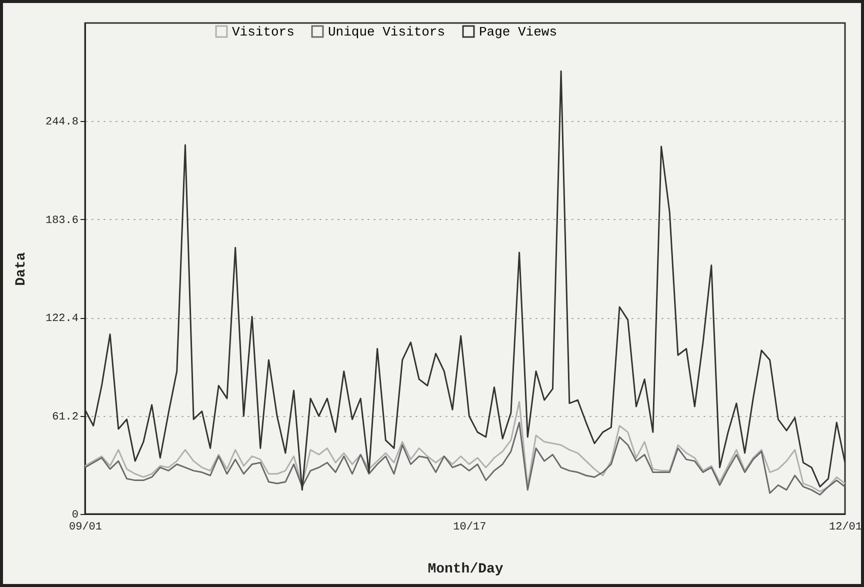 The height and width of the screenshot is (587, 864). Describe the element at coordinates (65, 417) in the screenshot. I see `y-tick-label: 61.2` at that location.